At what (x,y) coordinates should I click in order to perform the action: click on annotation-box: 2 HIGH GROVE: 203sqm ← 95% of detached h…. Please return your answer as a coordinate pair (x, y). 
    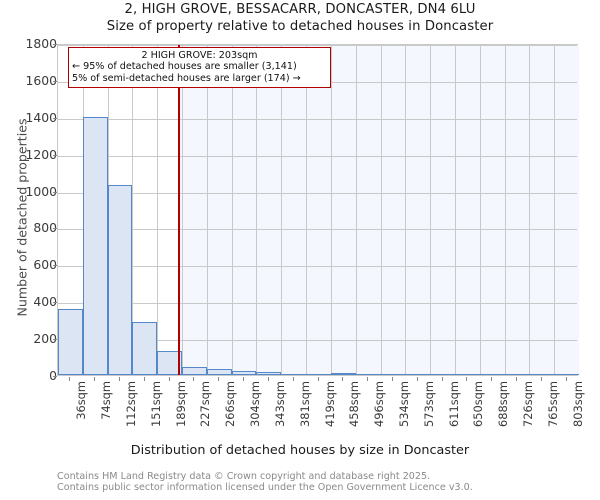
    Looking at the image, I should click on (199, 68).